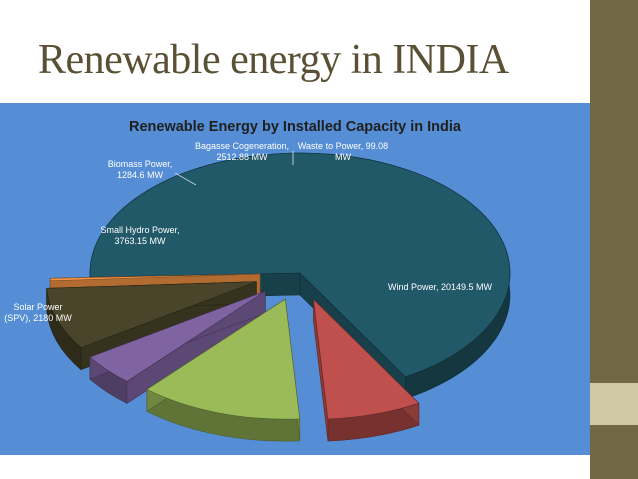 The width and height of the screenshot is (638, 479). What do you see at coordinates (366, 359) in the screenshot?
I see `pie-slice-solar-power-spv` at bounding box center [366, 359].